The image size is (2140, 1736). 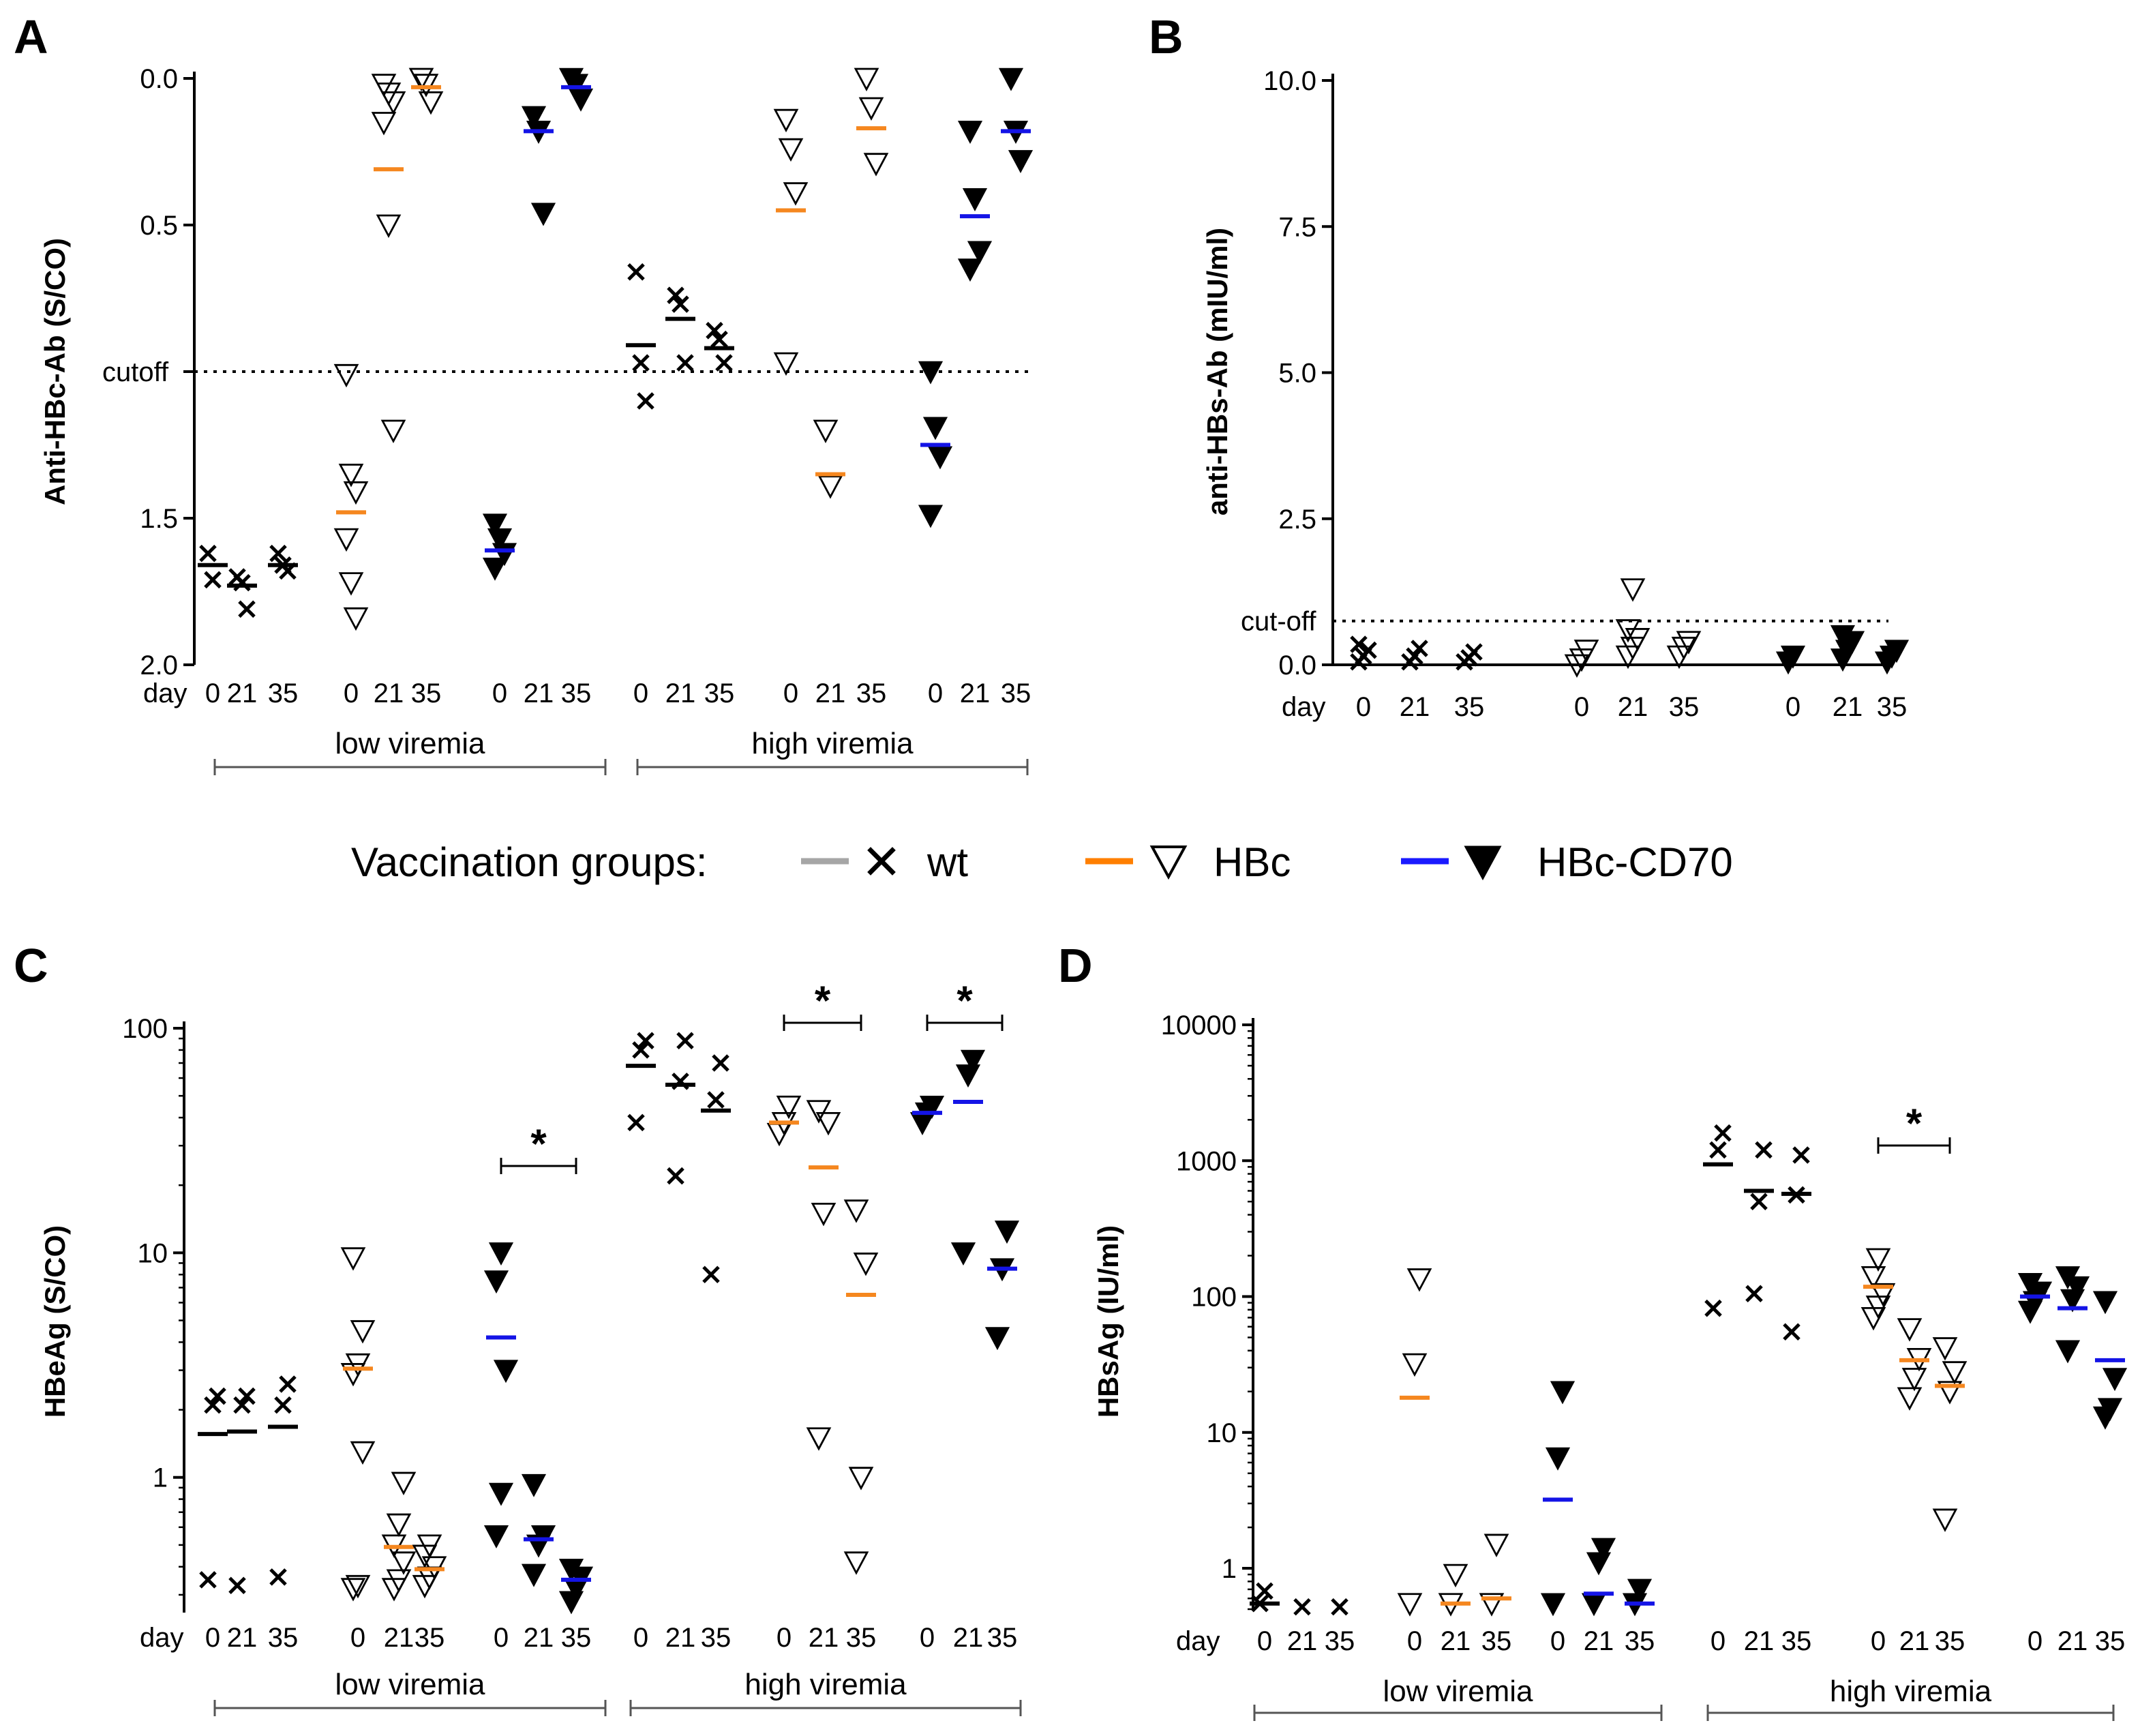 I want to click on panel-letter-A: A, so click(x=31, y=37).